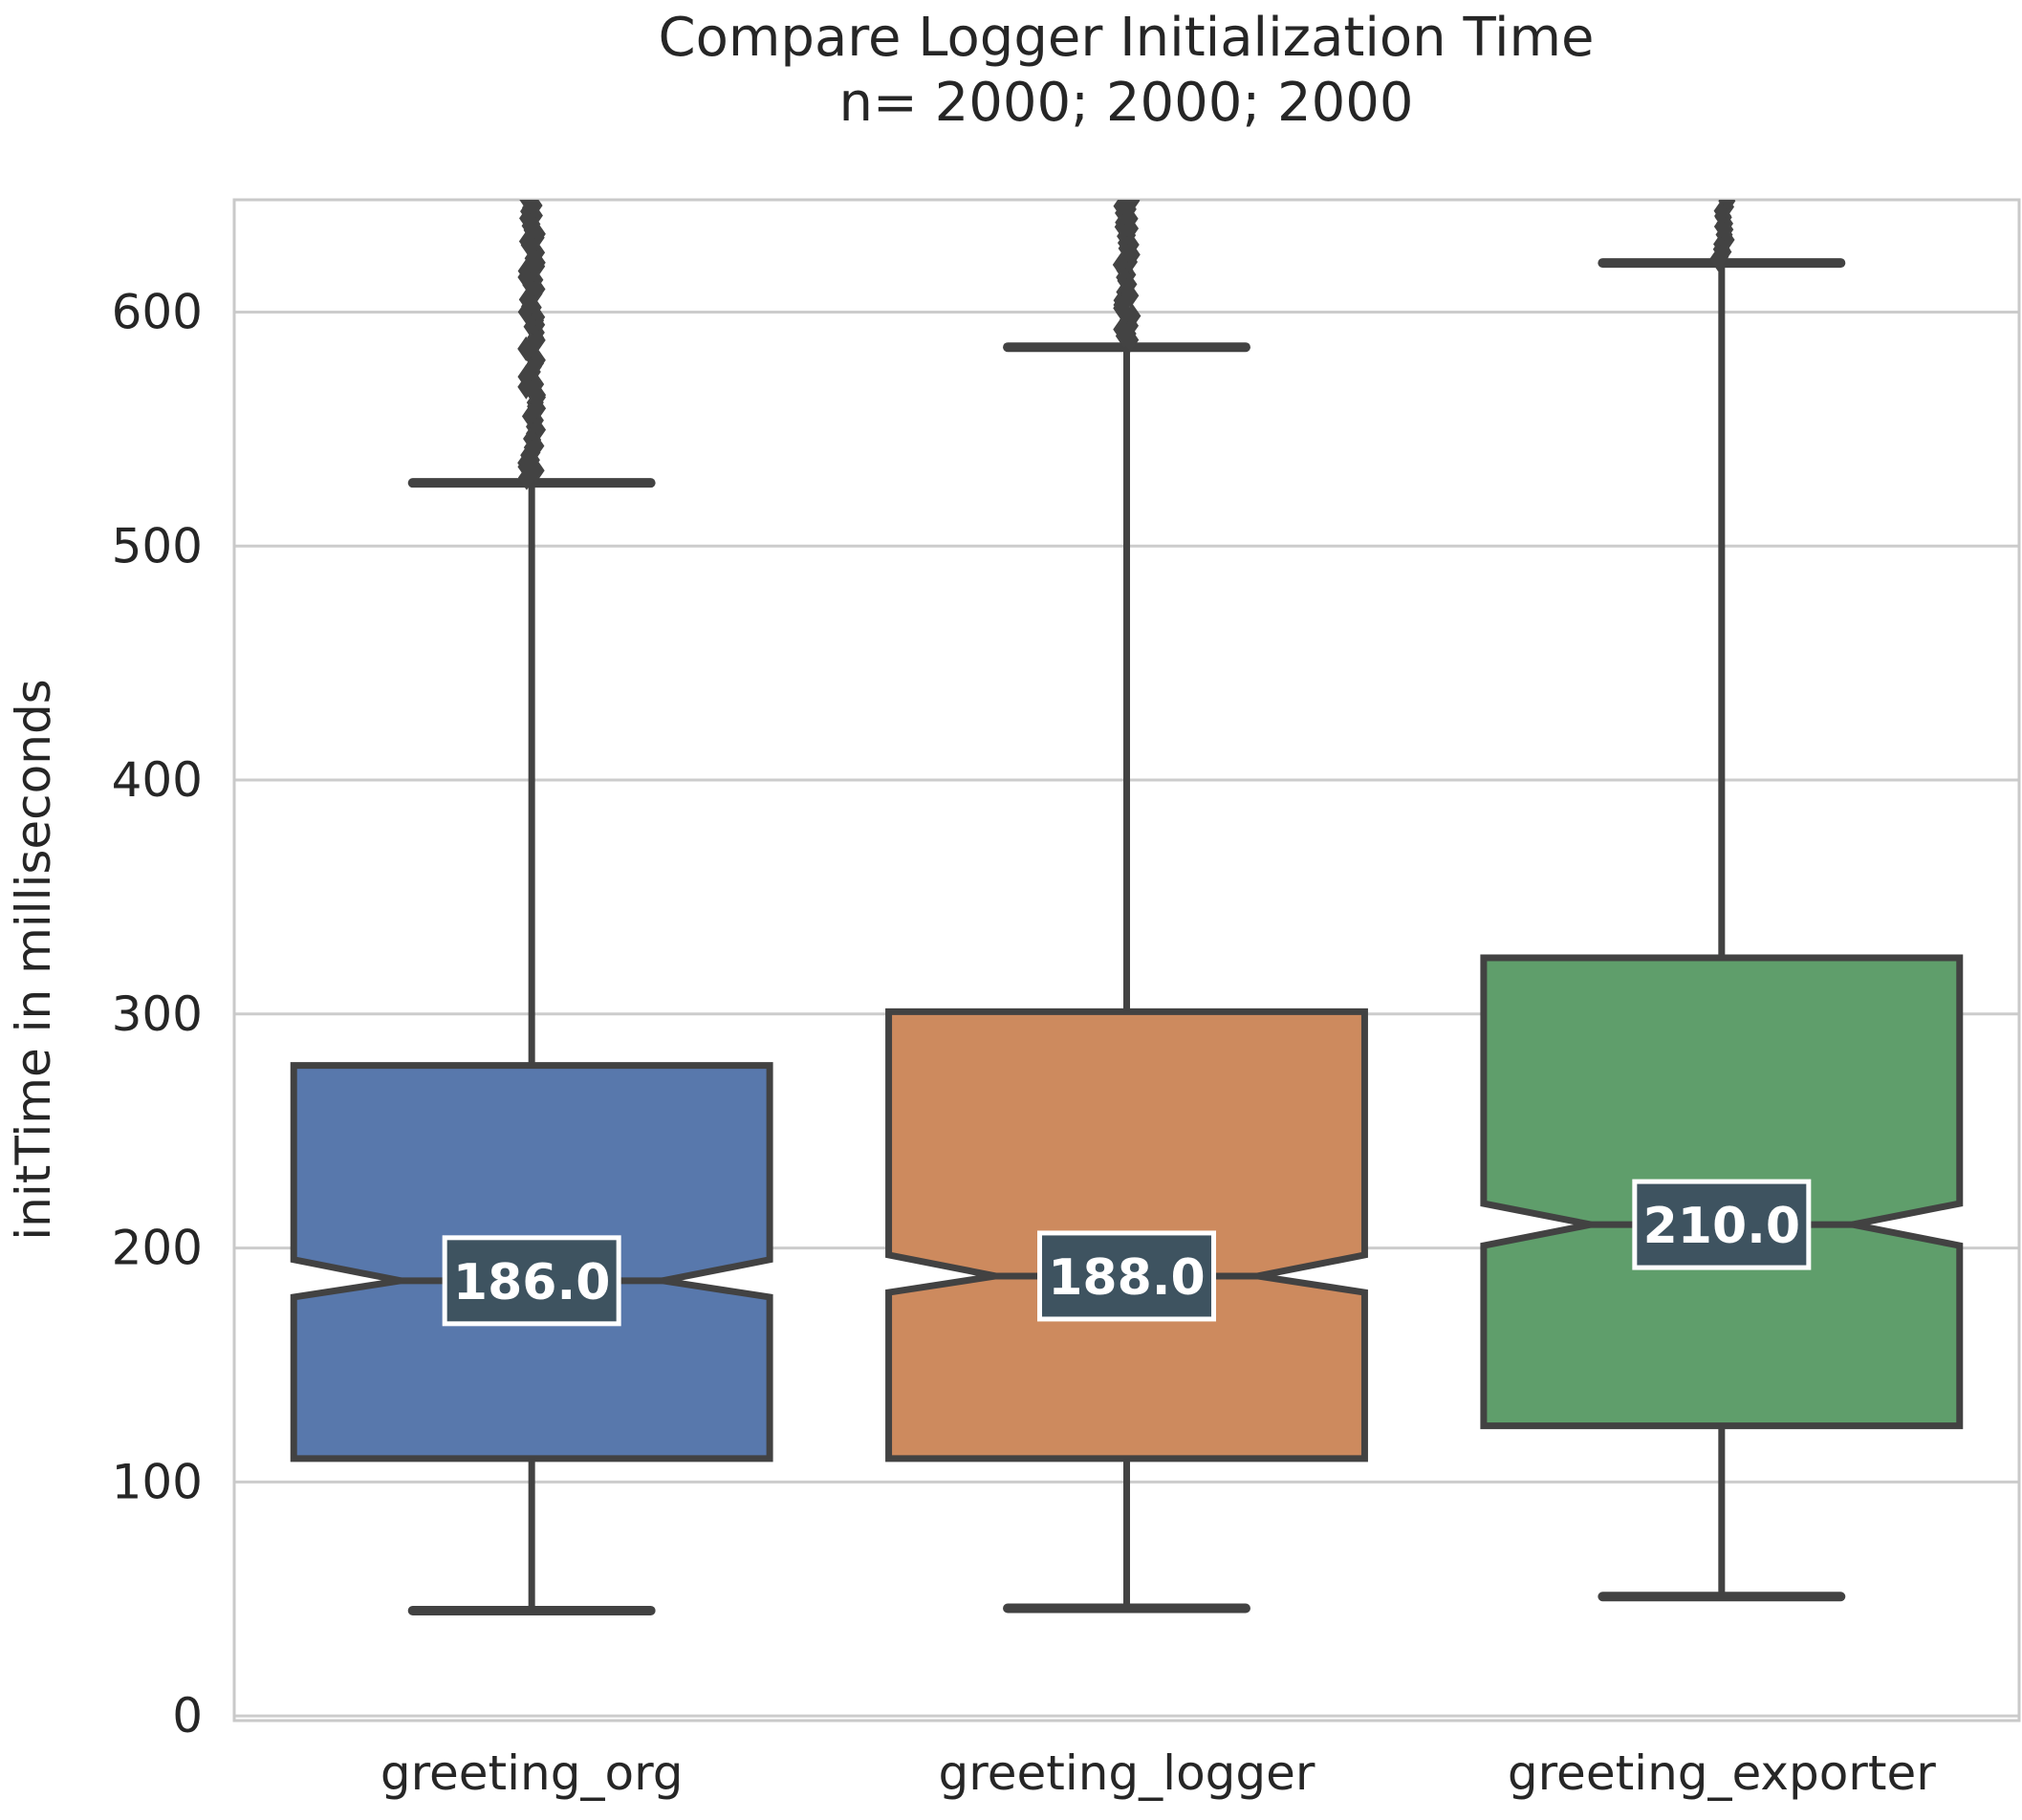 This screenshot has height=1820, width=2022. I want to click on median-label-box-greeting_exporter, so click(1722, 1224).